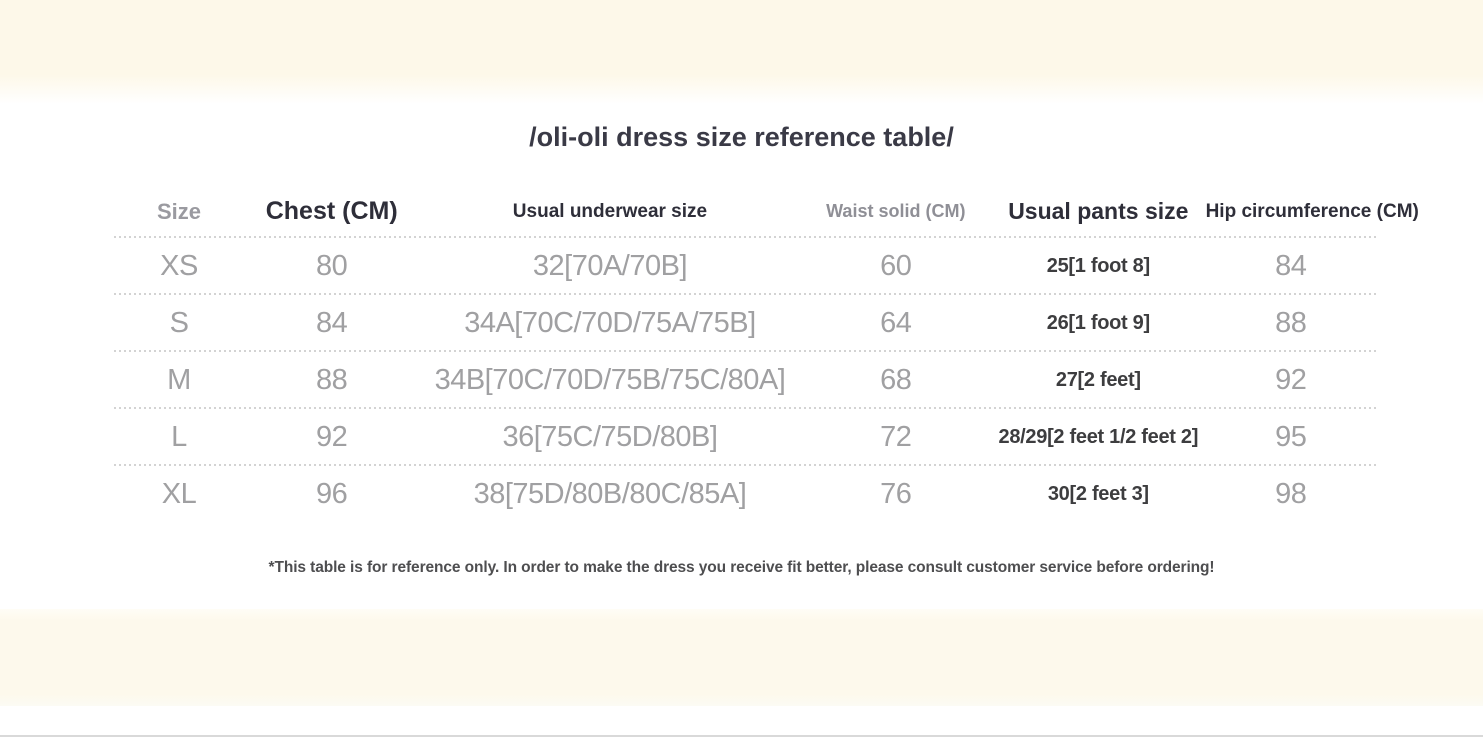 This screenshot has width=1483, height=737. Describe the element at coordinates (1098, 211) in the screenshot. I see `column-header-pants: Usual pants size` at that location.